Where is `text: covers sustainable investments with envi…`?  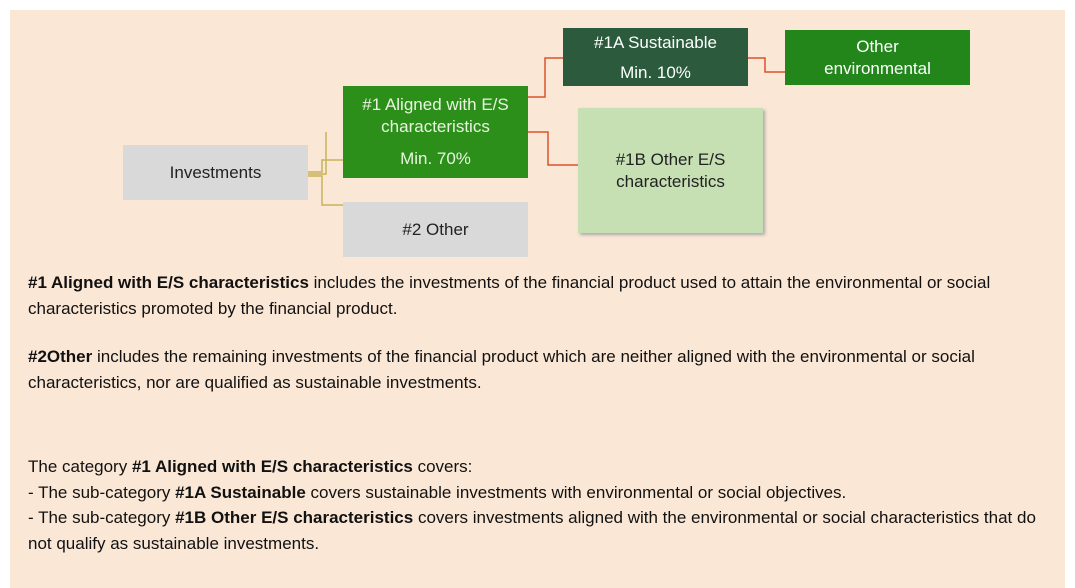
text: covers sustainable investments with envi… is located at coordinates (576, 492).